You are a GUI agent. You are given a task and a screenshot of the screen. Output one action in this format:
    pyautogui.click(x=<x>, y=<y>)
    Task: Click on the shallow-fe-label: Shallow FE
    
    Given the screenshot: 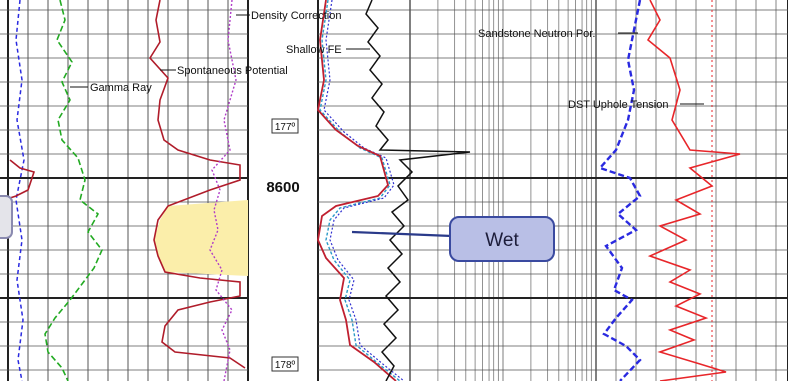 What is the action you would take?
    pyautogui.click(x=314, y=50)
    